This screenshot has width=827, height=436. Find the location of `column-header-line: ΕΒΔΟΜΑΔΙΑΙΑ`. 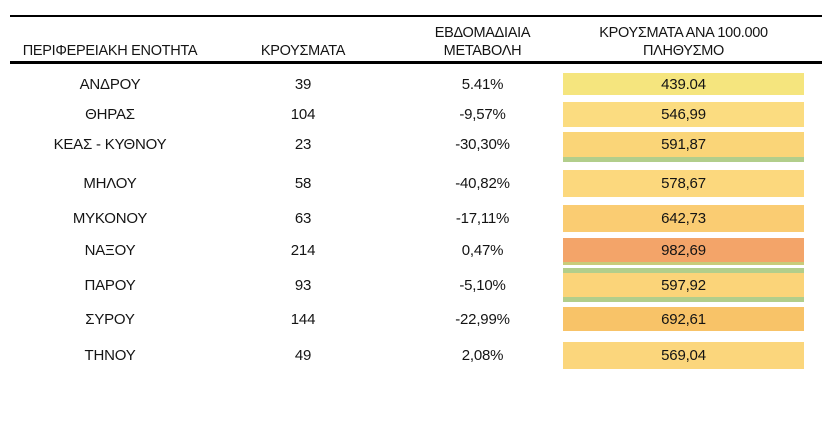

column-header-line: ΕΒΔΟΜΑΔΙΑΙΑ is located at coordinates (482, 33).